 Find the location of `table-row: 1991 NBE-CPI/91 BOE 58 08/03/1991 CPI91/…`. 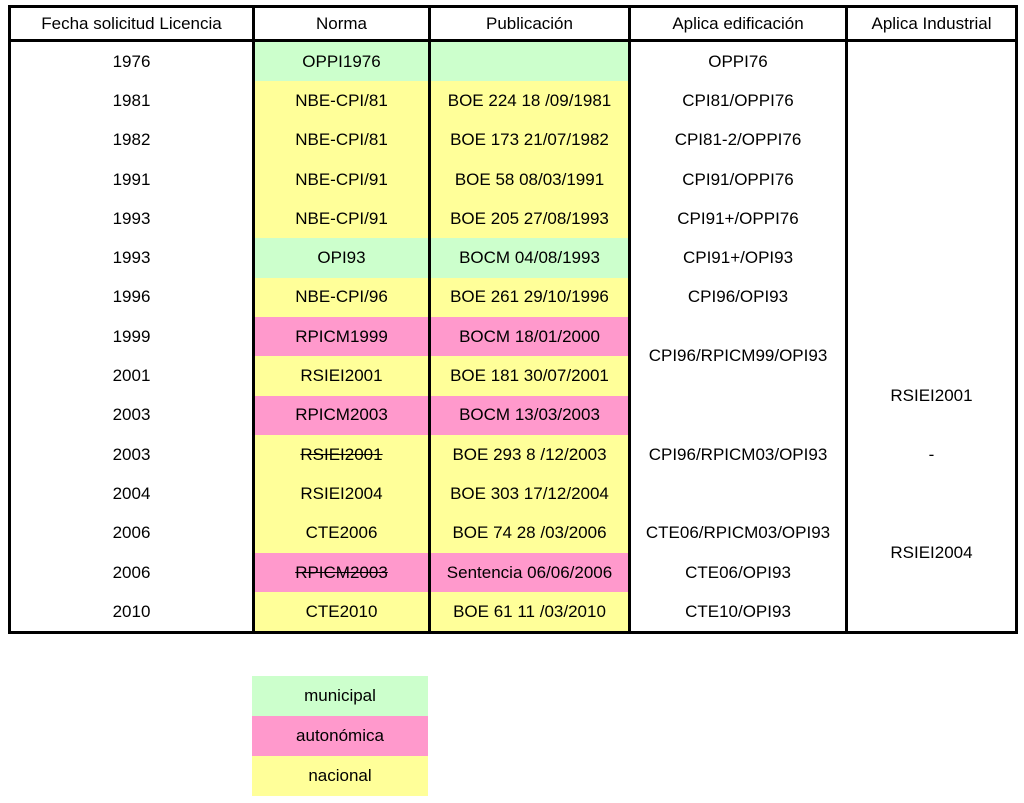

table-row: 1991 NBE-CPI/91 BOE 58 08/03/1991 CPI91/… is located at coordinates (512, 179).